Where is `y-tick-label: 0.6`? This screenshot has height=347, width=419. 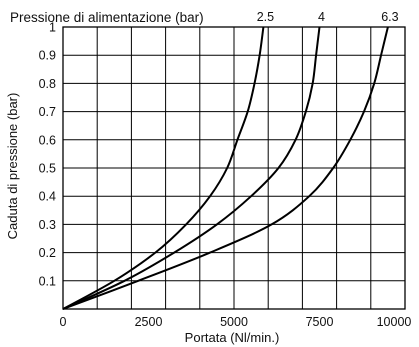 y-tick-label: 0.6 is located at coordinates (47, 140).